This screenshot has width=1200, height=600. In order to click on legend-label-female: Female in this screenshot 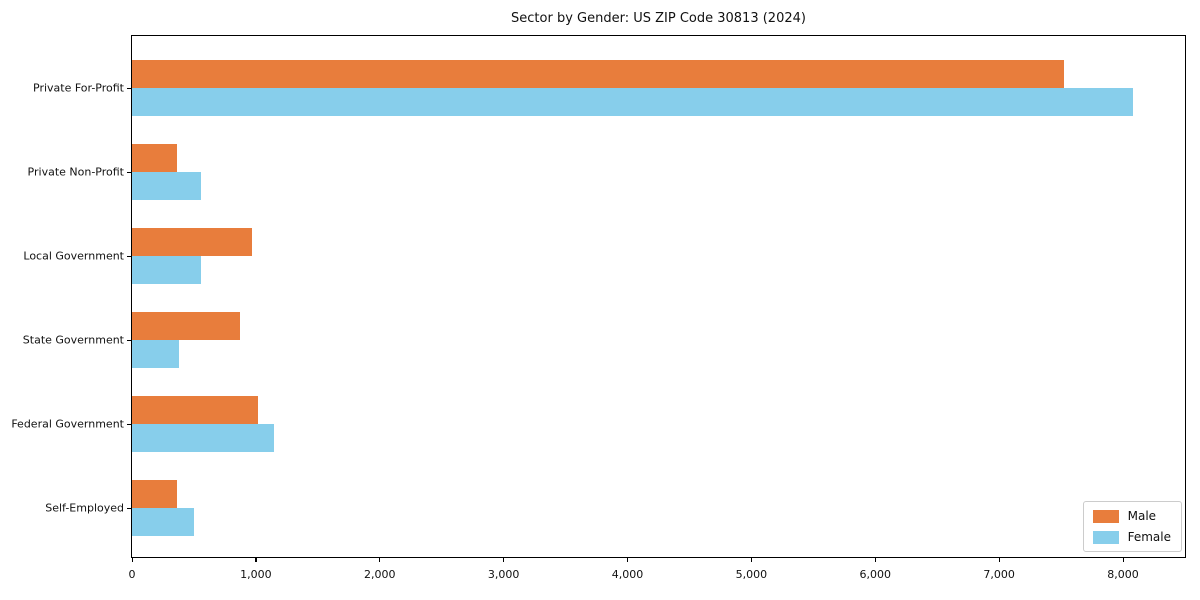, I will do `click(1149, 537)`.